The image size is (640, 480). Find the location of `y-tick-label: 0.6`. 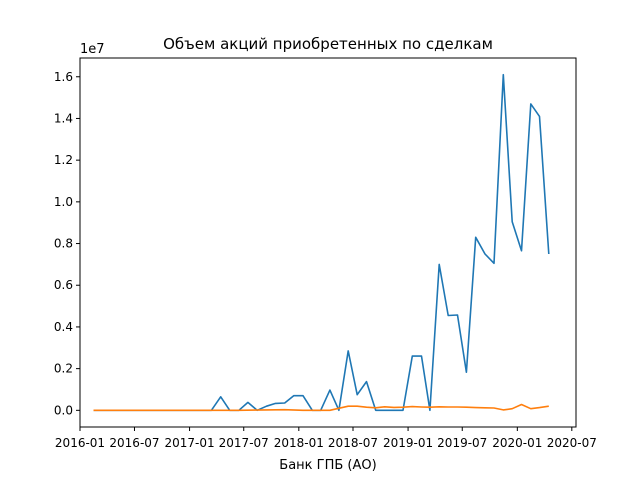

y-tick-label: 0.6 is located at coordinates (63, 285).